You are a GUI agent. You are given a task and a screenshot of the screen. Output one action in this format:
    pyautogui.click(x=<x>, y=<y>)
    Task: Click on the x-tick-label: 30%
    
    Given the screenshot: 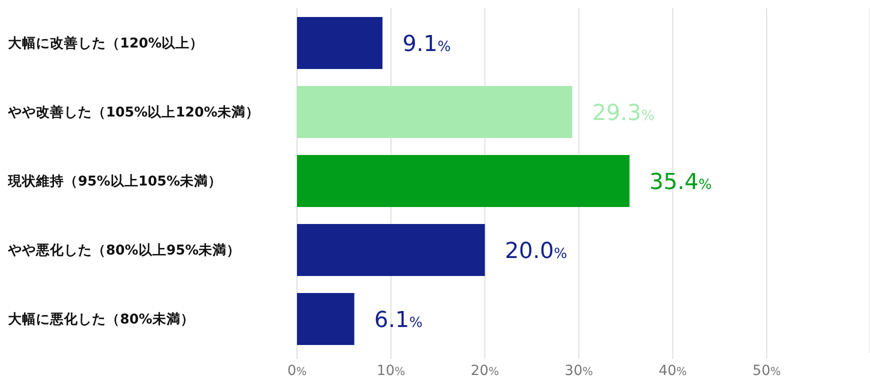 What is the action you would take?
    pyautogui.click(x=578, y=371)
    